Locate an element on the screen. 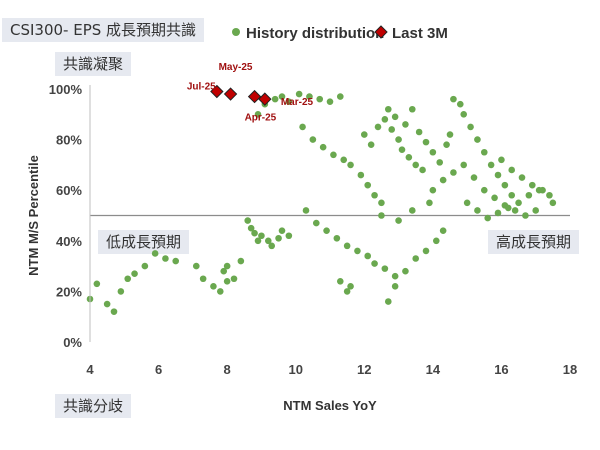 The height and width of the screenshot is (450, 600). x-tick-label: 12 is located at coordinates (364, 369).